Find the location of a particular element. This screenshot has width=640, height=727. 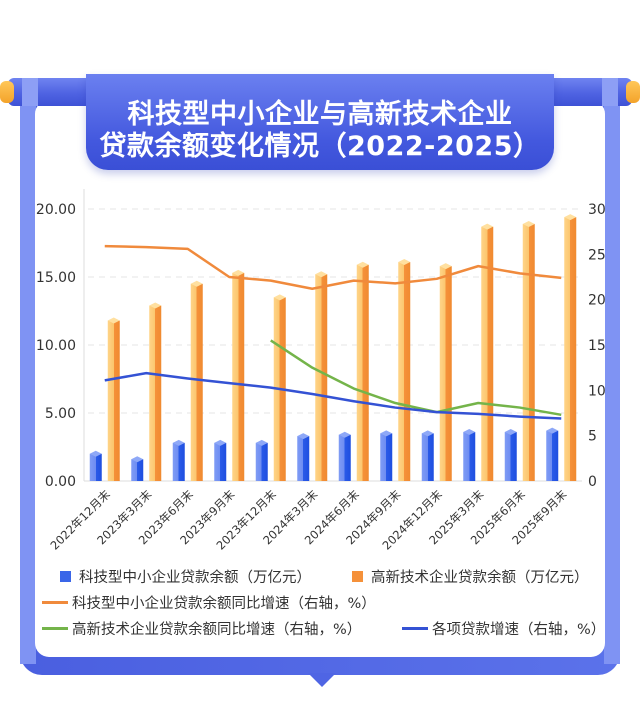

left-axis-tick: 5.00 is located at coordinates (60, 414).